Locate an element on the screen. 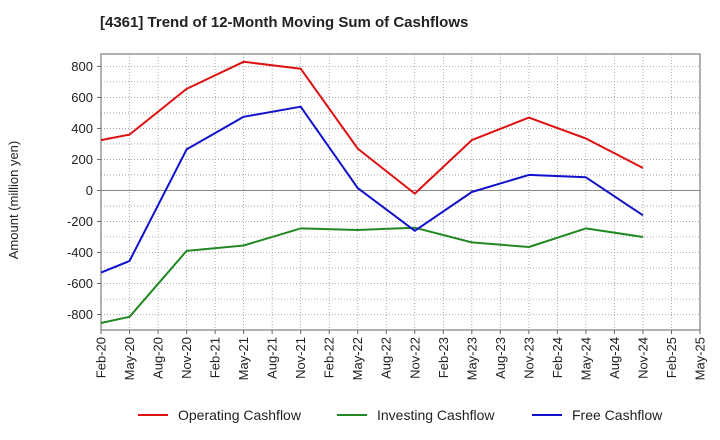  x-tick-label: May-24 is located at coordinates (585, 358).